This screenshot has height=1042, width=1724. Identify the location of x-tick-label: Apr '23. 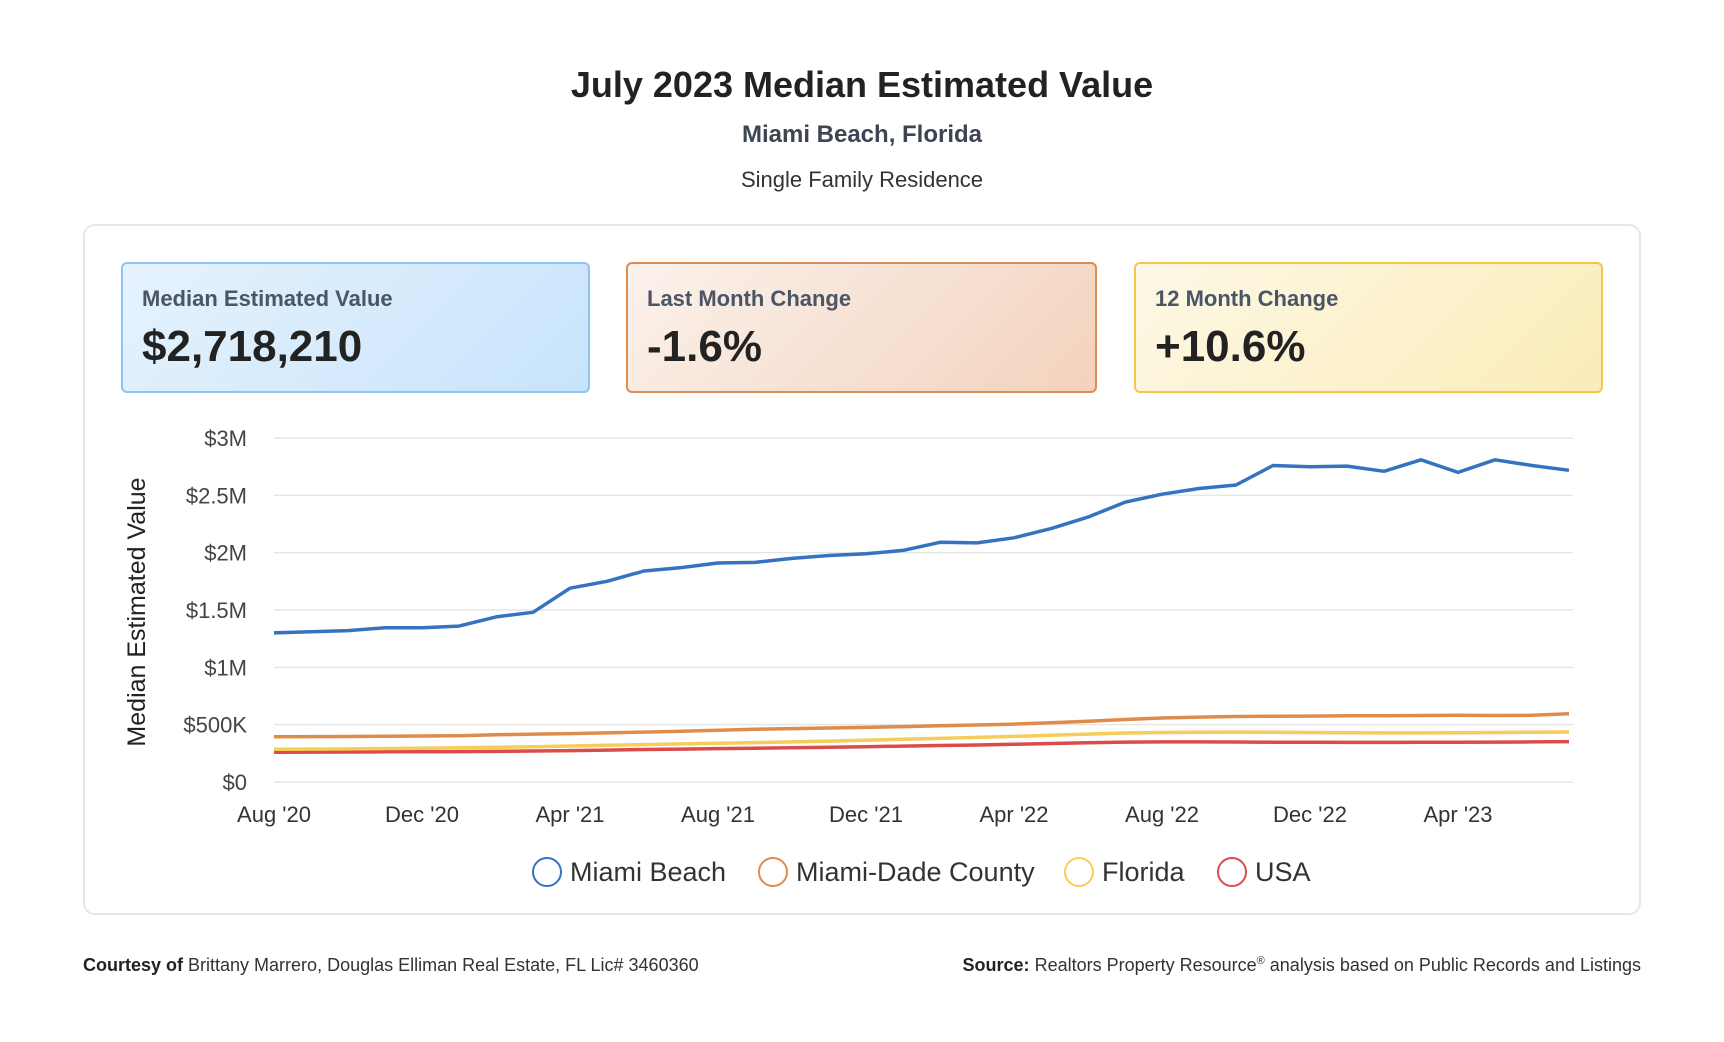
(1457, 814).